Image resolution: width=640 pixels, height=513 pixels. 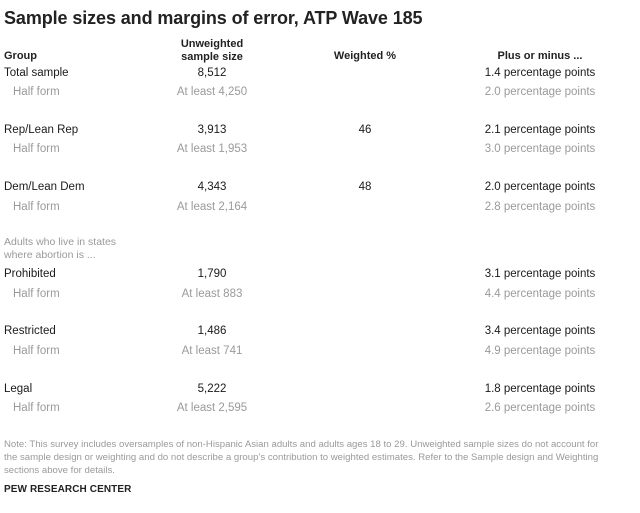 What do you see at coordinates (212, 351) in the screenshot?
I see `row-size-half-form: At least 741` at bounding box center [212, 351].